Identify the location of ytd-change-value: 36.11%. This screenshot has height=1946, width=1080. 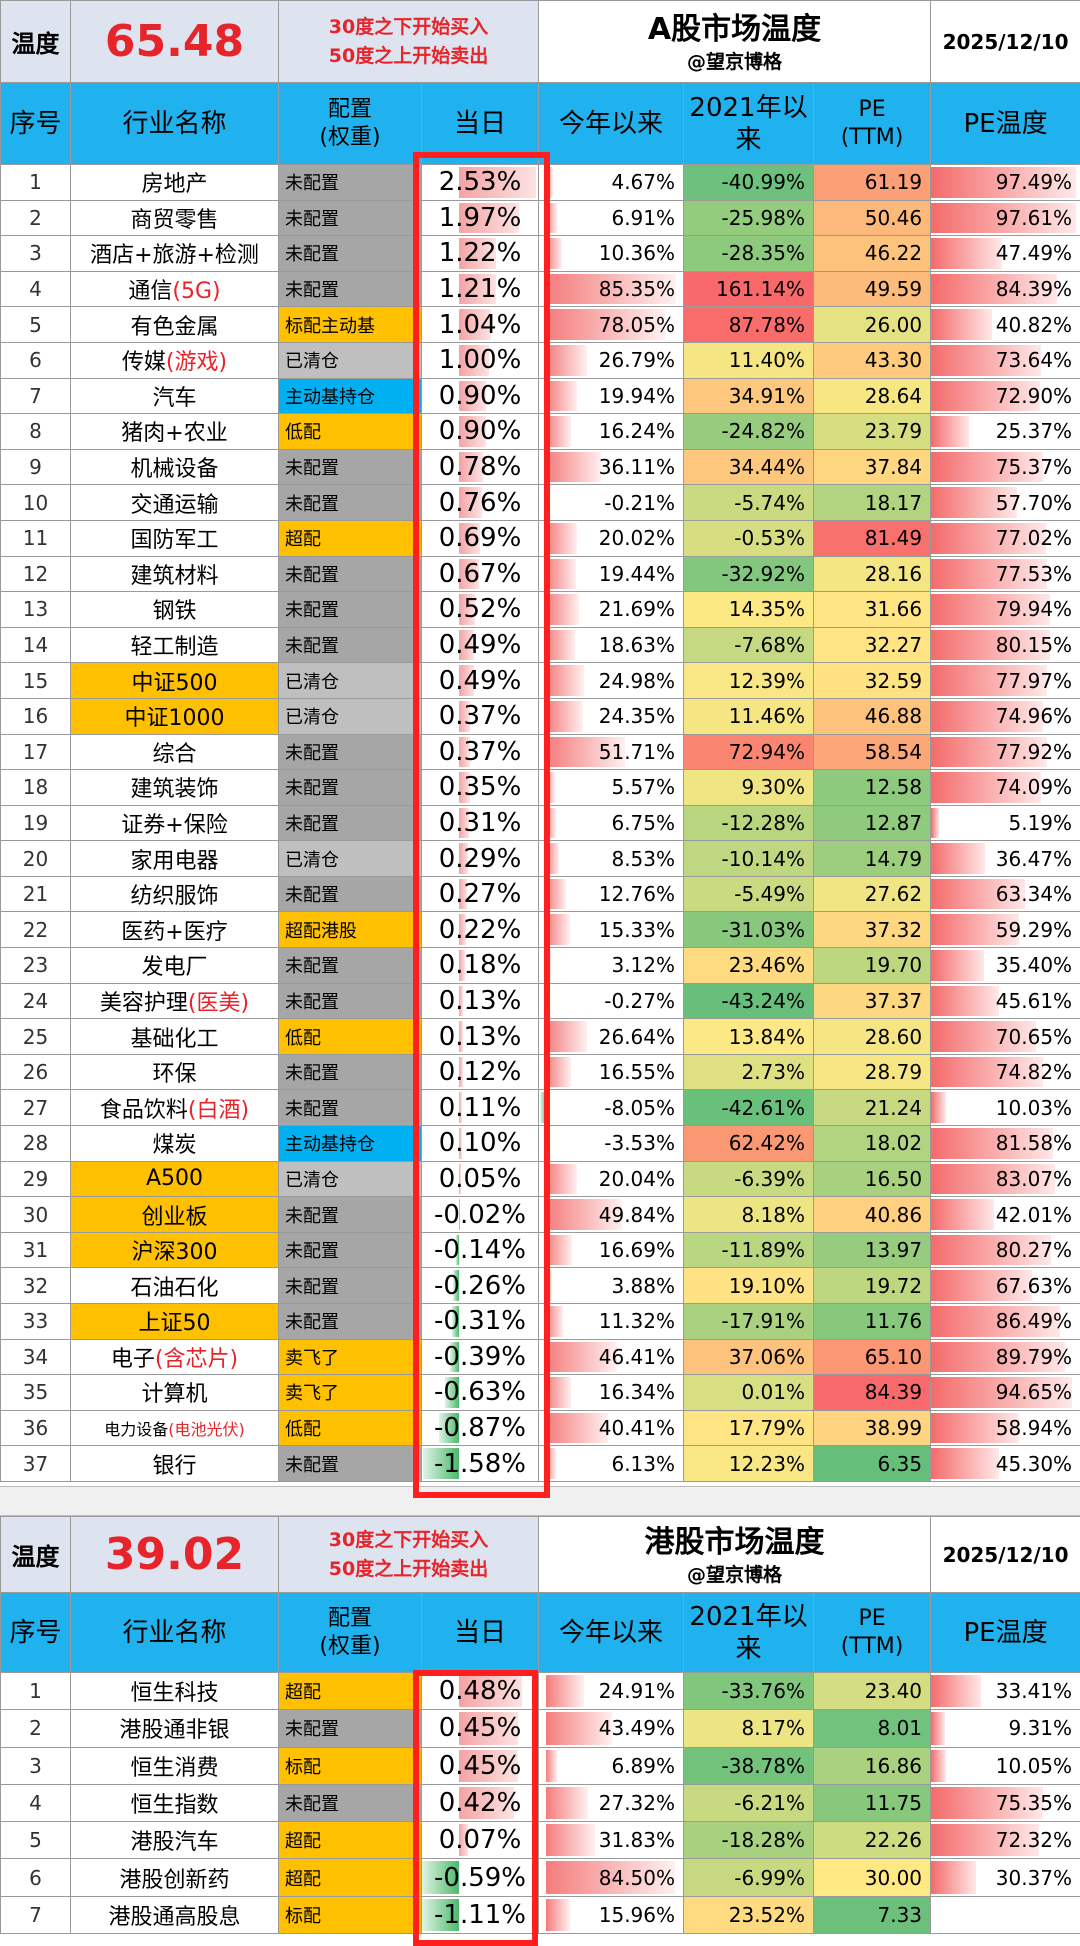
(637, 467).